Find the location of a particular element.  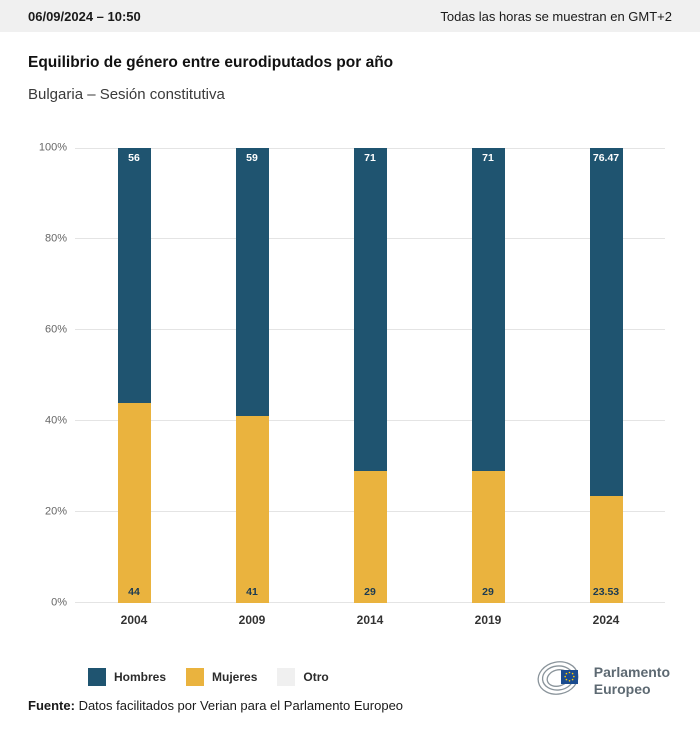

logo-line2: Europeo is located at coordinates (622, 688).